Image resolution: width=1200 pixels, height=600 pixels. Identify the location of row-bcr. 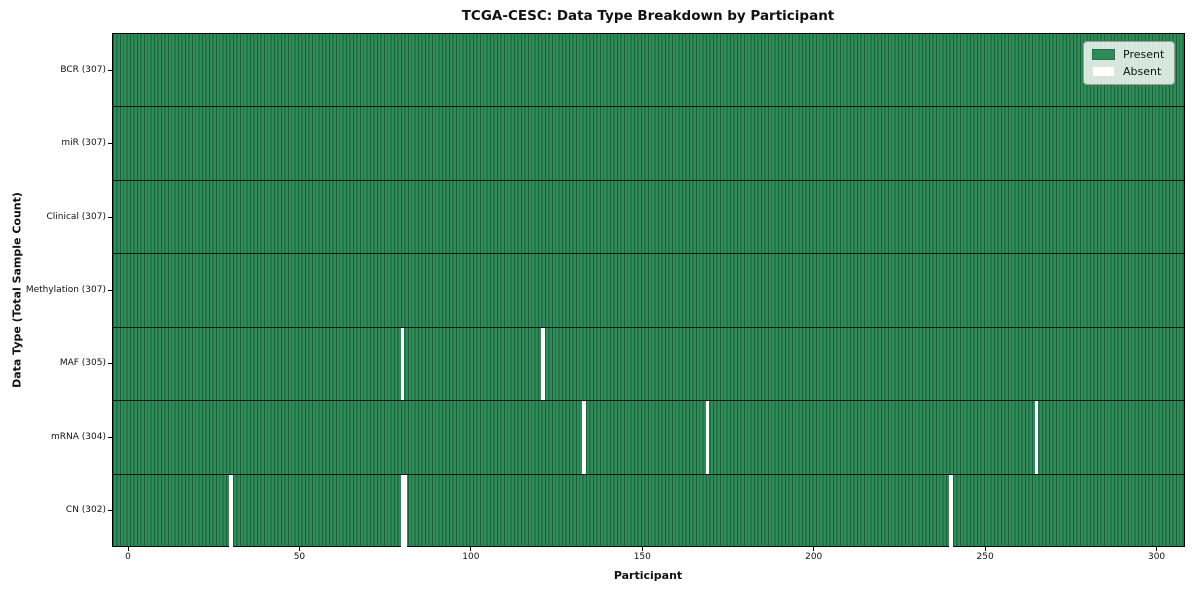
(648, 71).